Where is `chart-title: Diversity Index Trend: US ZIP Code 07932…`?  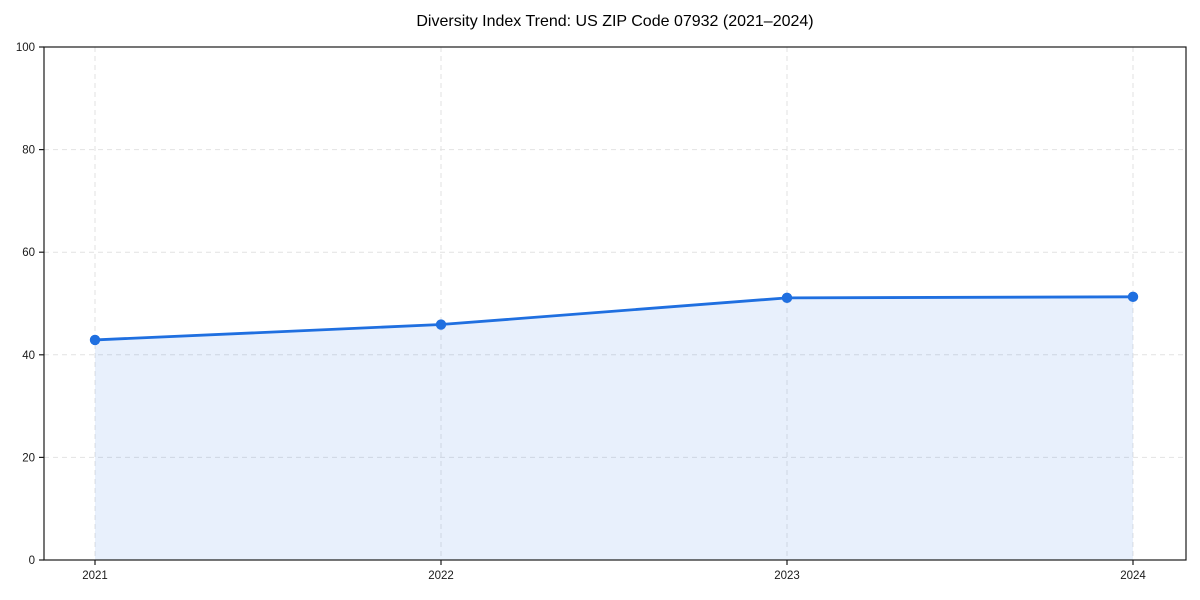 chart-title: Diversity Index Trend: US ZIP Code 07932… is located at coordinates (615, 21).